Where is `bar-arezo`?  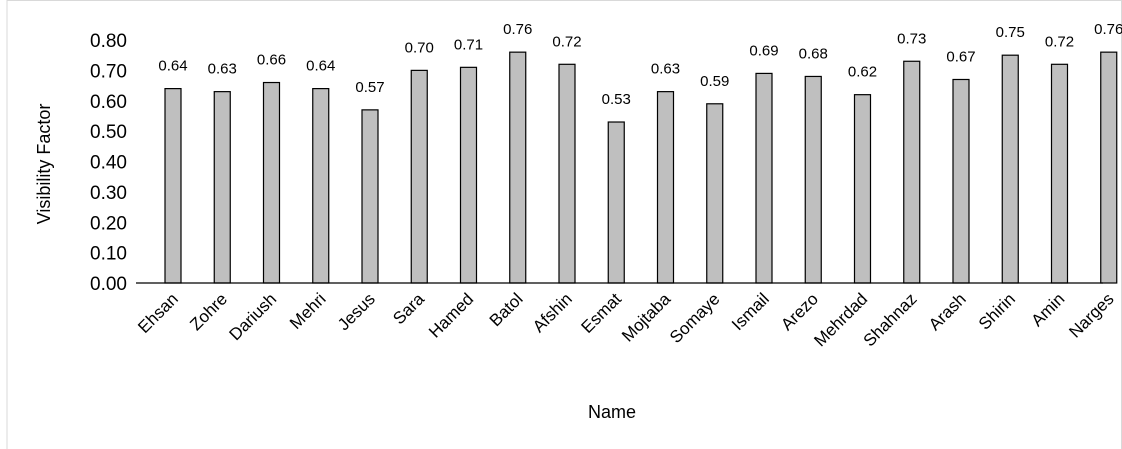
bar-arezo is located at coordinates (813, 179).